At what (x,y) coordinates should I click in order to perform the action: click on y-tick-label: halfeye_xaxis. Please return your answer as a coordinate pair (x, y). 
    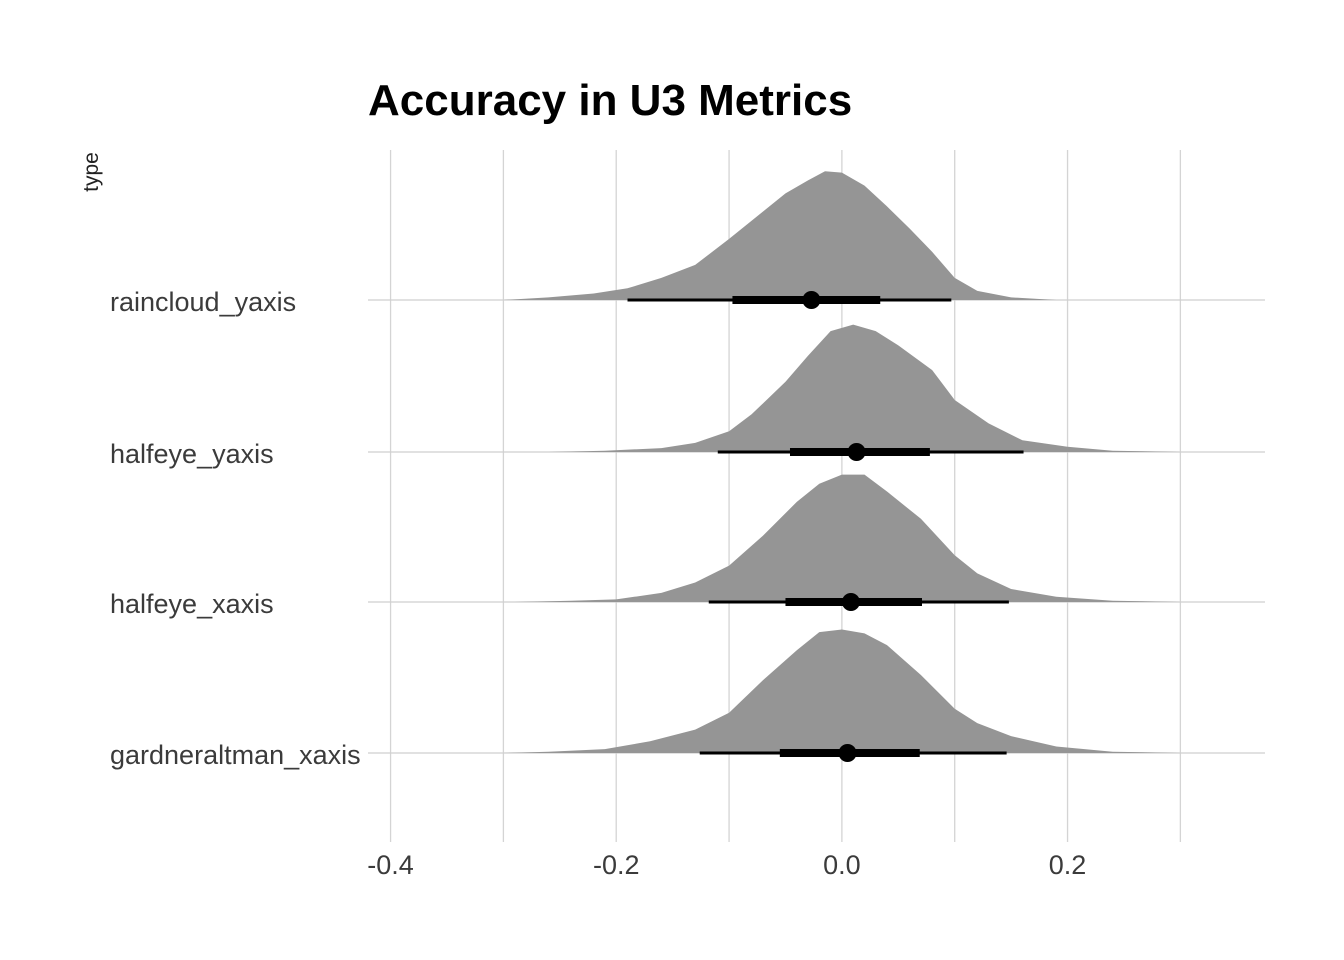
    Looking at the image, I should click on (192, 604).